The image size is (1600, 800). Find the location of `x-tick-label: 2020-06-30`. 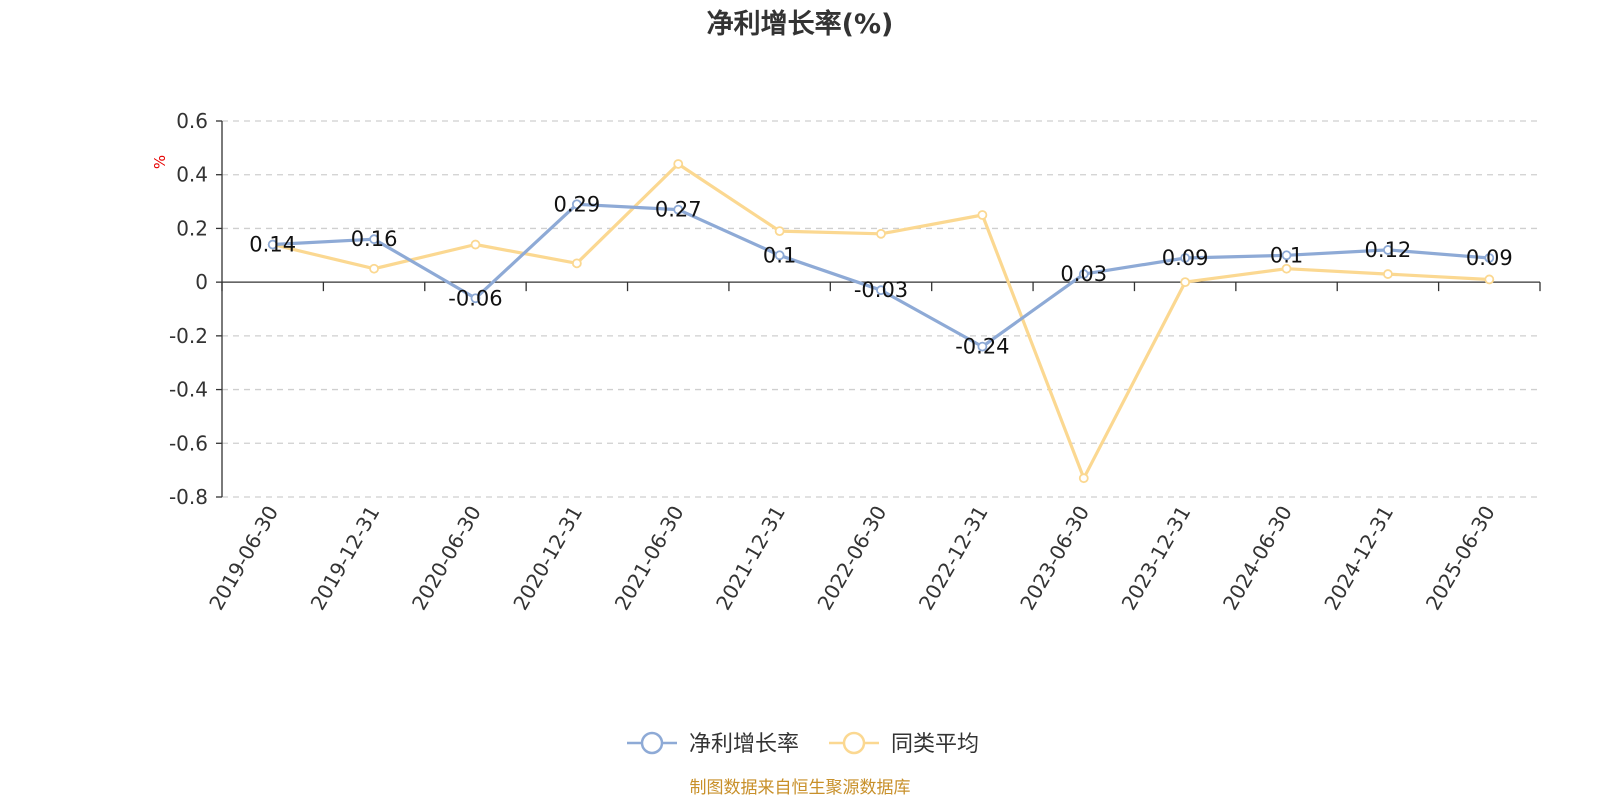

x-tick-label: 2020-06-30 is located at coordinates (446, 558).